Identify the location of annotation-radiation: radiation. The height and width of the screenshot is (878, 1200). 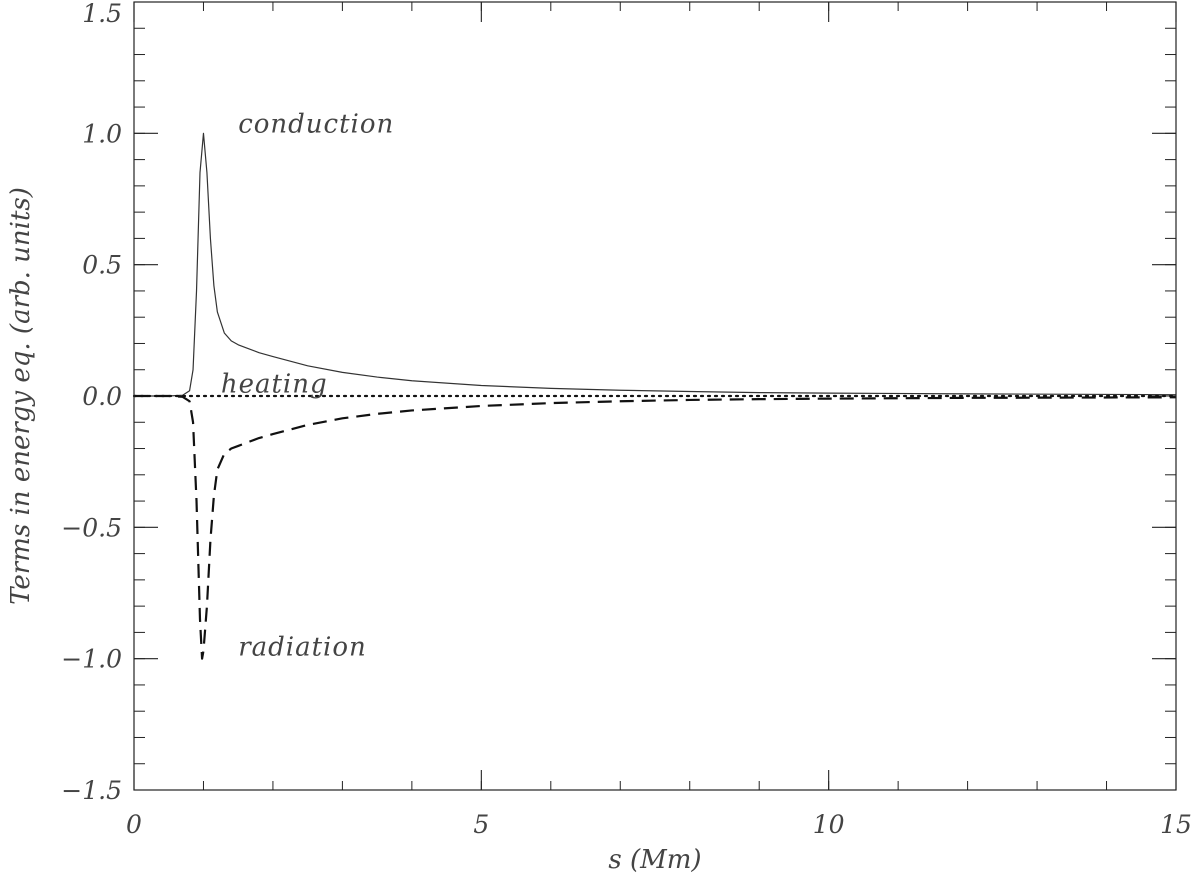
(302, 647).